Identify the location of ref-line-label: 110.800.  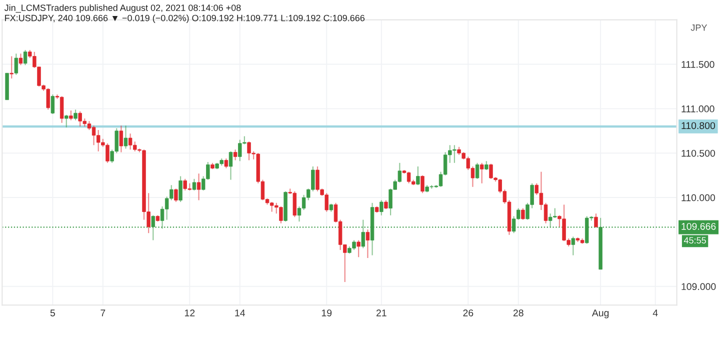
(699, 126).